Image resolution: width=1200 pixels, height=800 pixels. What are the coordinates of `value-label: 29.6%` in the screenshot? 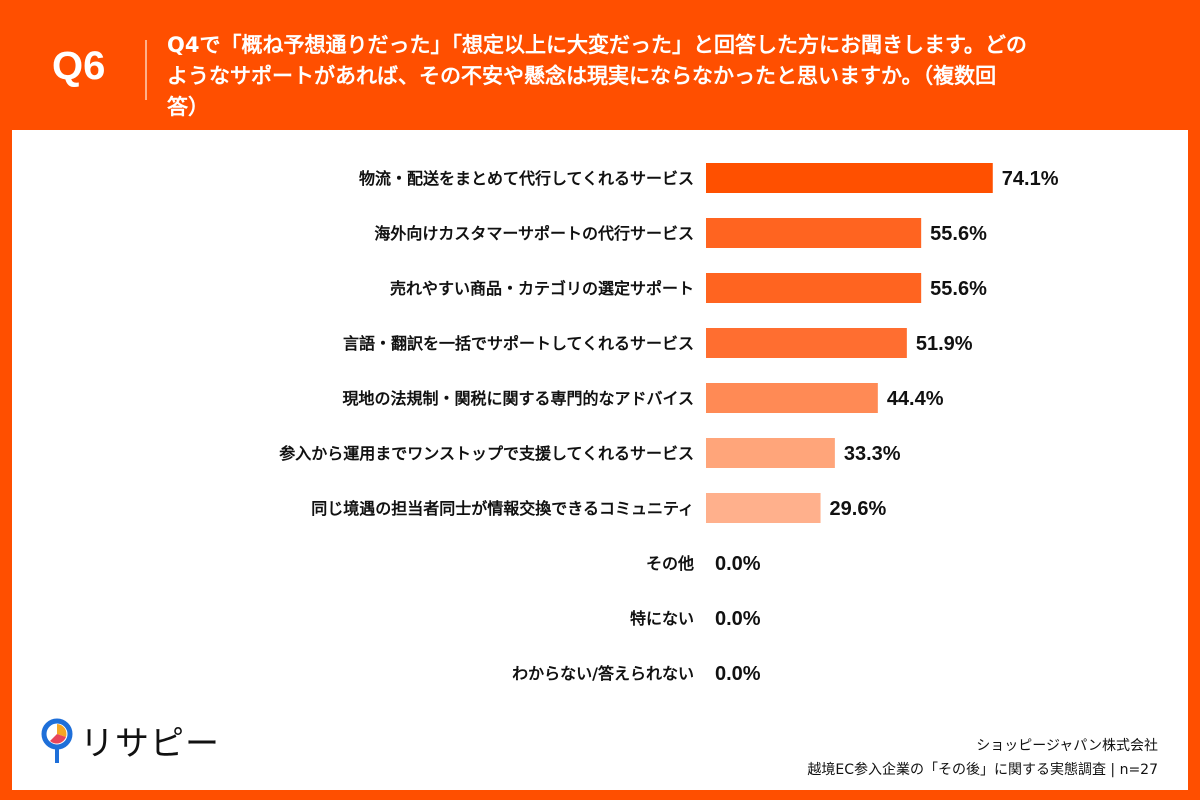 It's located at (858, 509).